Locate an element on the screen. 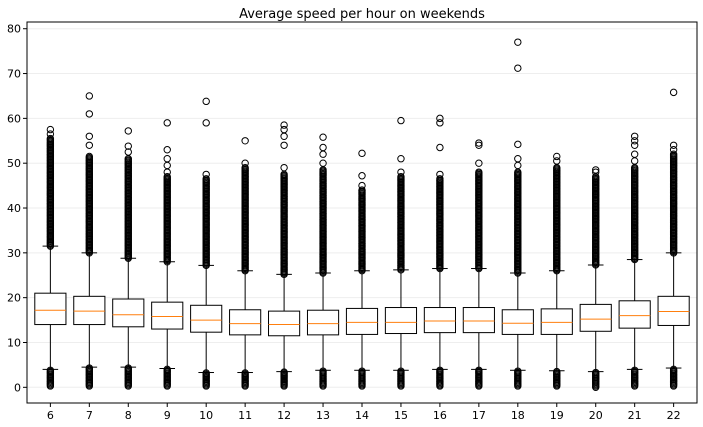 The image size is (703, 427). x-tick-label-8: 8 is located at coordinates (128, 415).